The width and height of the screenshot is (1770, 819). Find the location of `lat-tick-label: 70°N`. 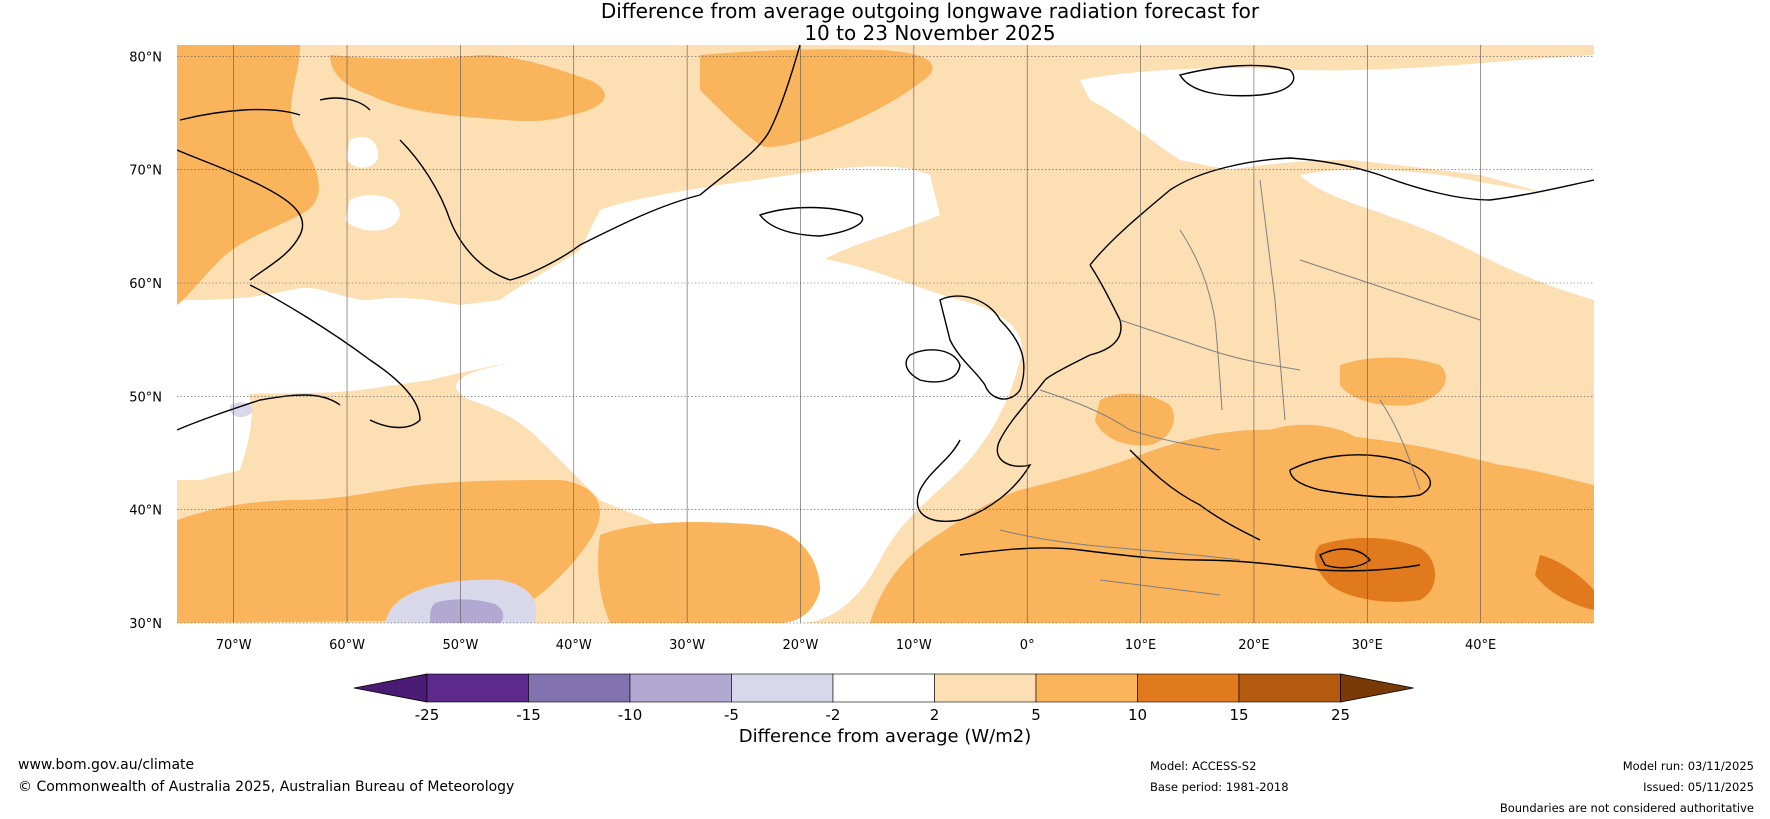

lat-tick-label: 70°N is located at coordinates (145, 171).